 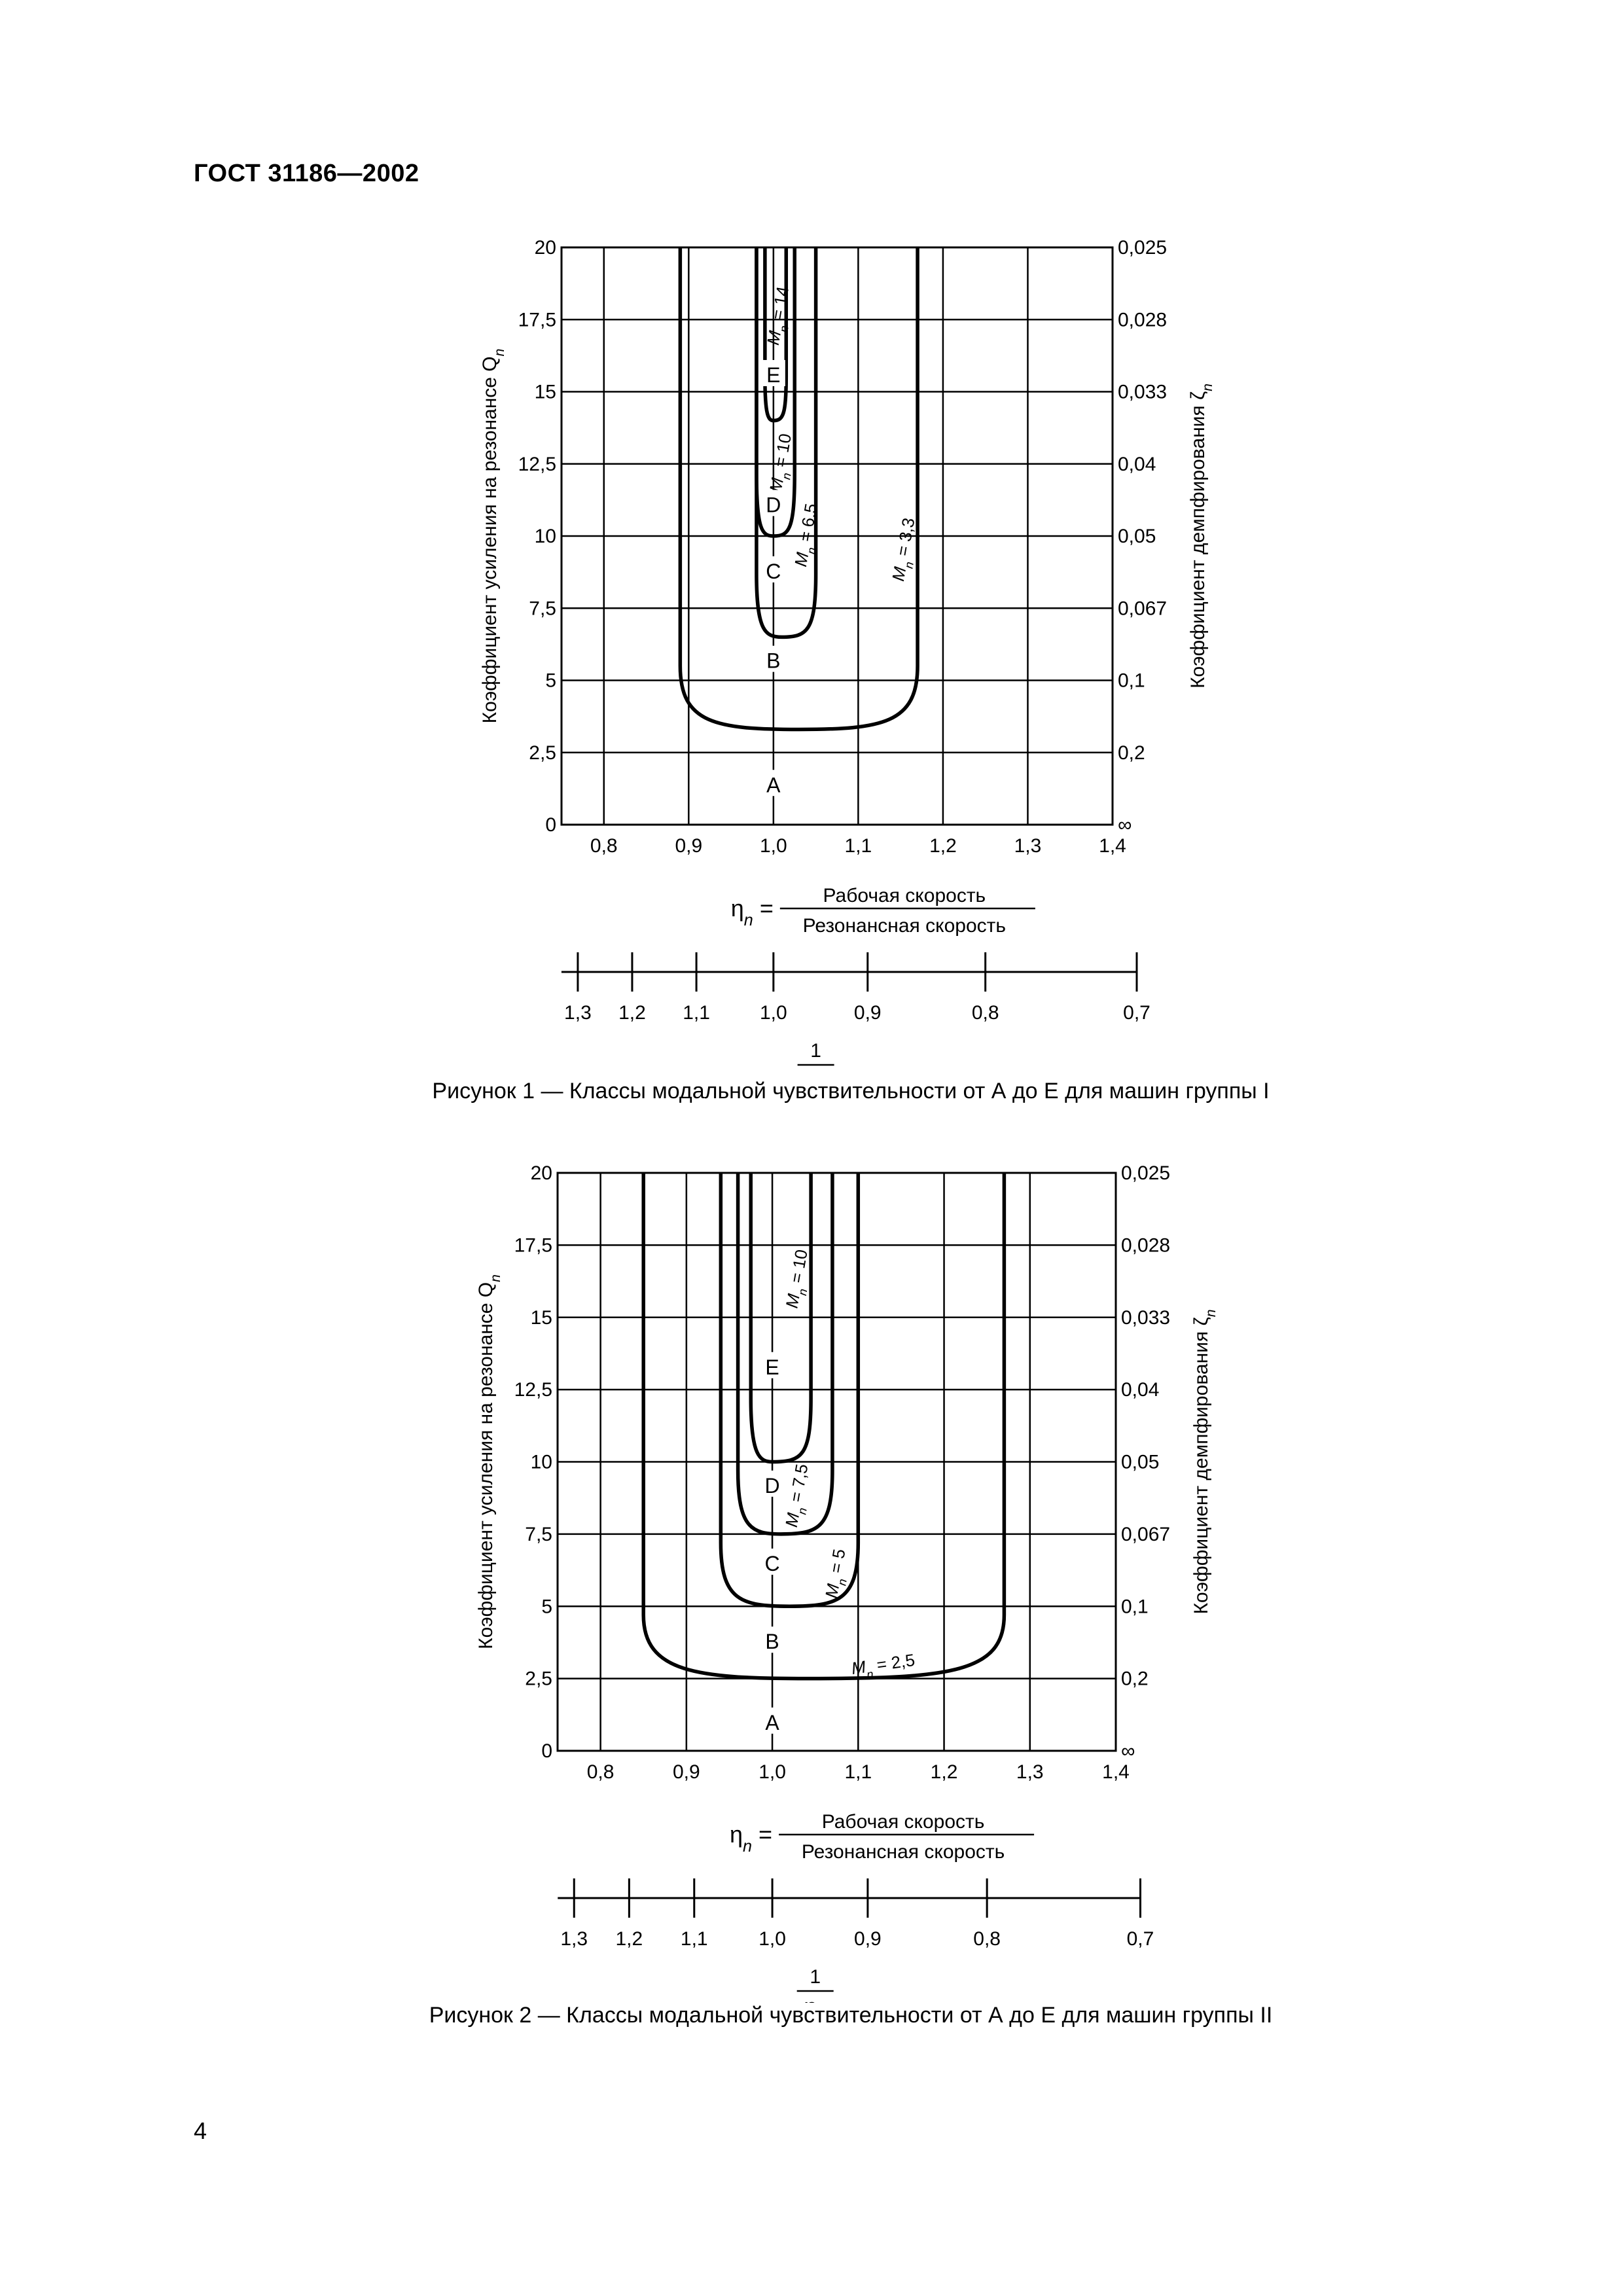 I want to click on y-tick-label: 7,5, so click(x=542, y=608).